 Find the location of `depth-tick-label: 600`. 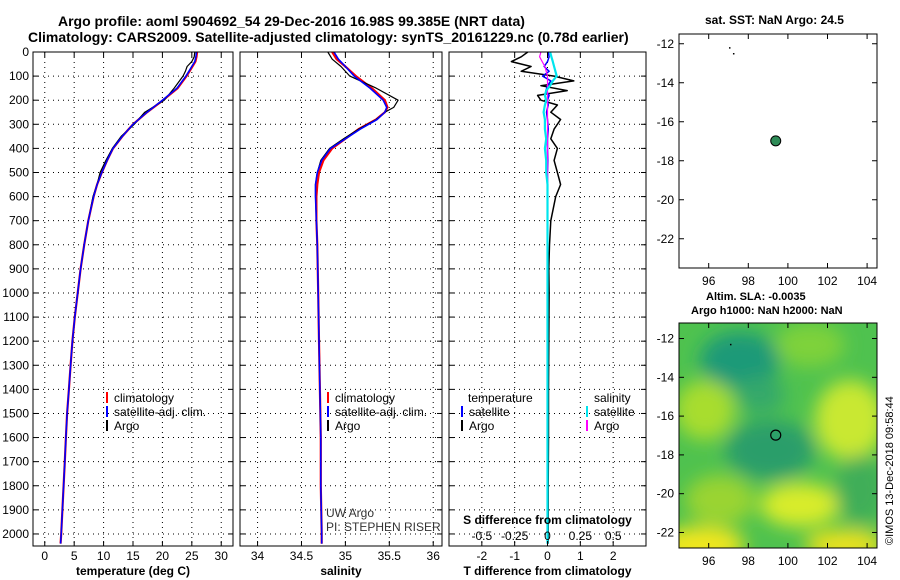

depth-tick-label: 600 is located at coordinates (19, 197).